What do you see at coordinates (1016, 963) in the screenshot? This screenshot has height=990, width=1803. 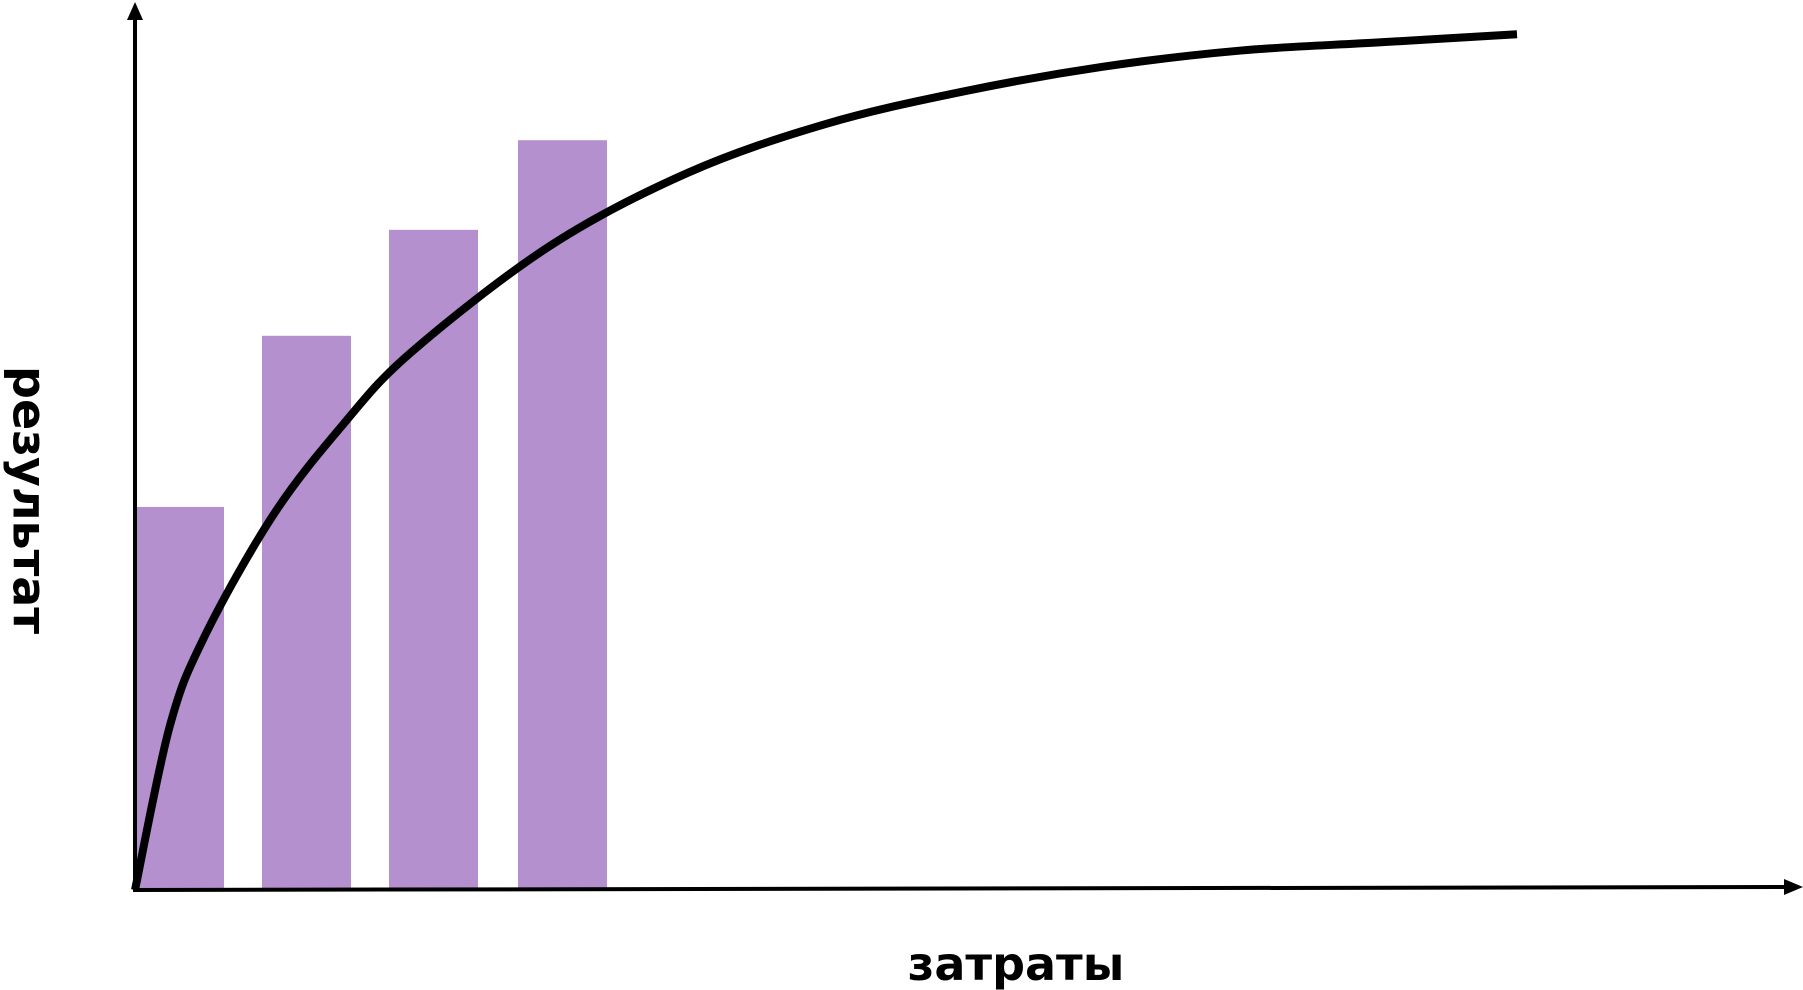 I see `x-axis-label: затраты` at bounding box center [1016, 963].